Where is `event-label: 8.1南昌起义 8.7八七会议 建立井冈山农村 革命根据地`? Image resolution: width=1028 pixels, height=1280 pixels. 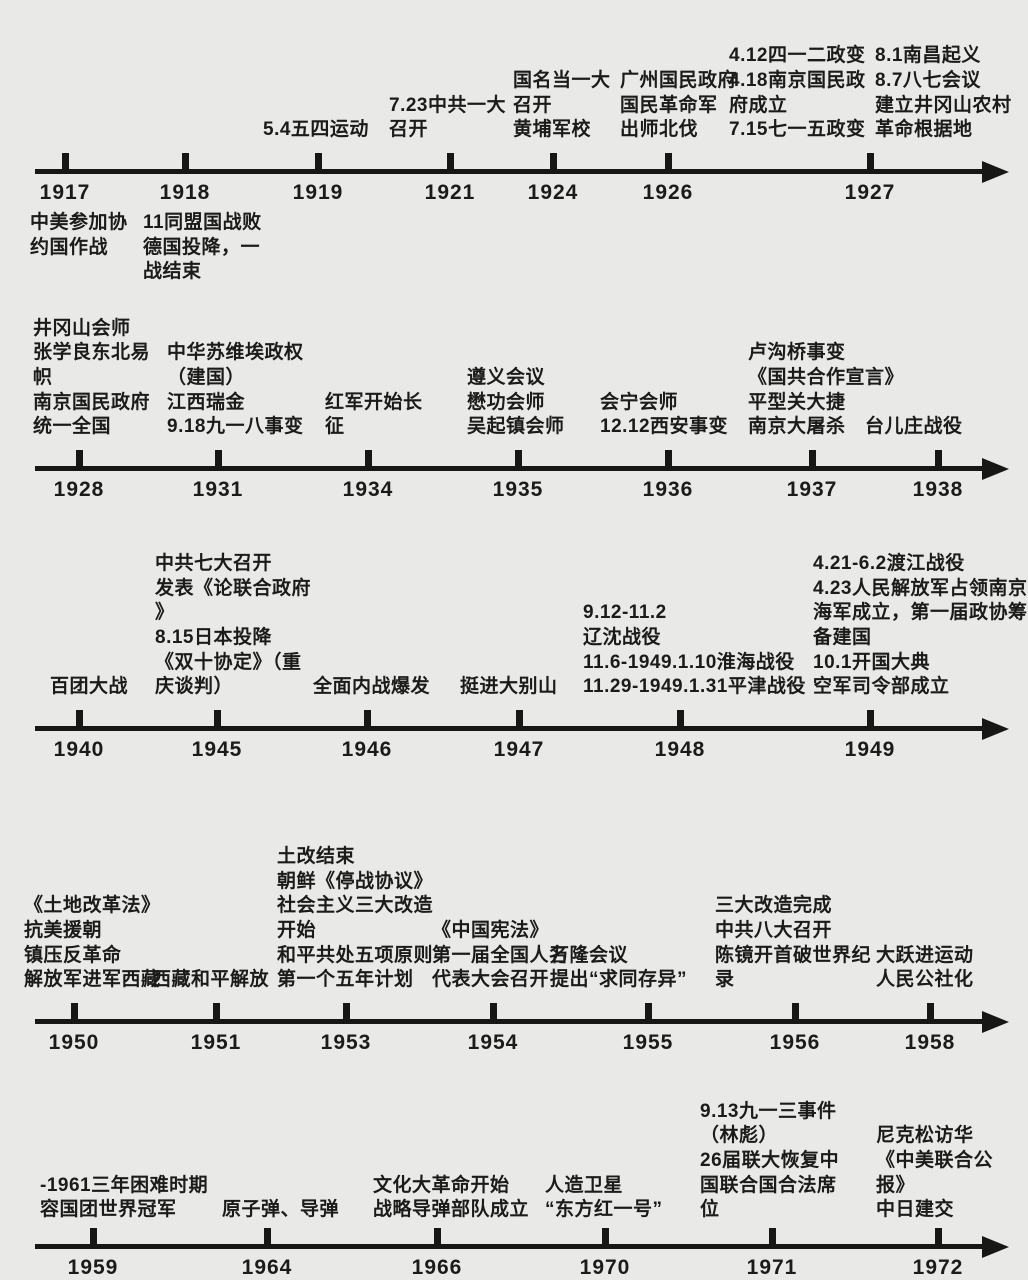 event-label: 8.1南昌起义 8.7八七会议 建立井冈山农村 革命根据地 is located at coordinates (943, 93).